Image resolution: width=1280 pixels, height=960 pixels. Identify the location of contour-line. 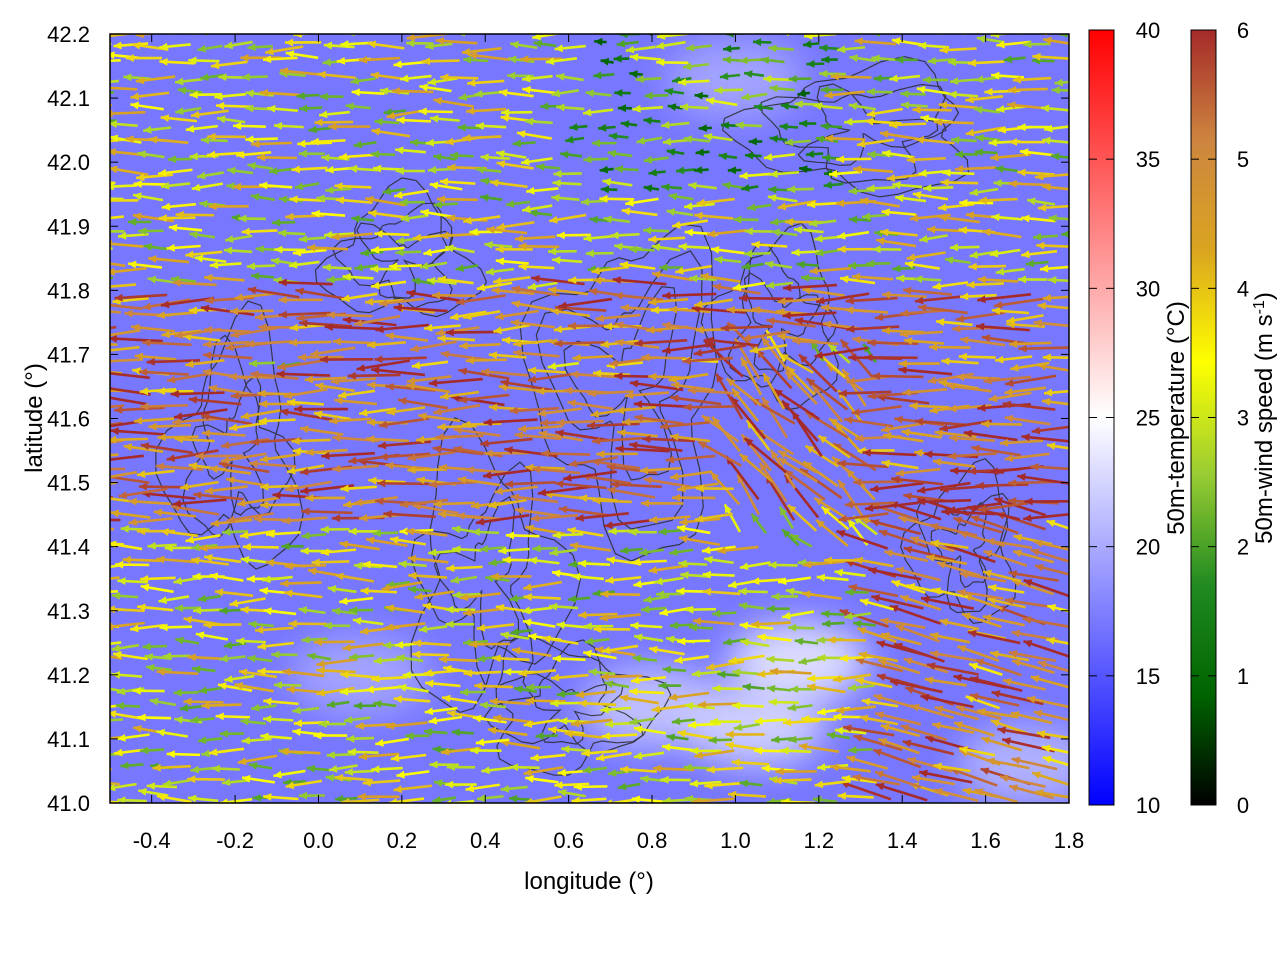
(496, 565).